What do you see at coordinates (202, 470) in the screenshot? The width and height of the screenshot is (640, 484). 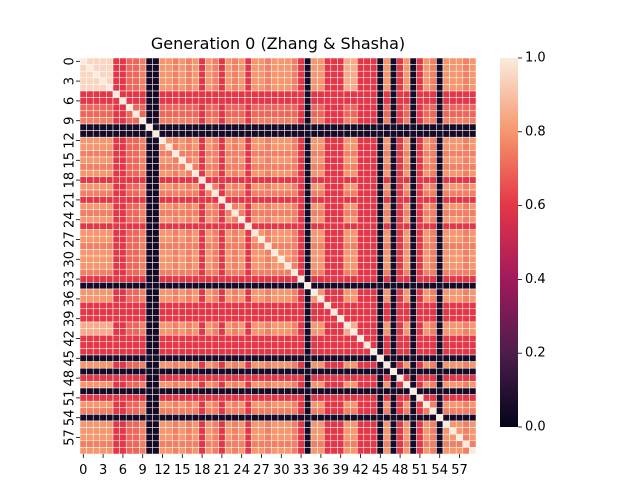 I see `x-tick-label: 18` at bounding box center [202, 470].